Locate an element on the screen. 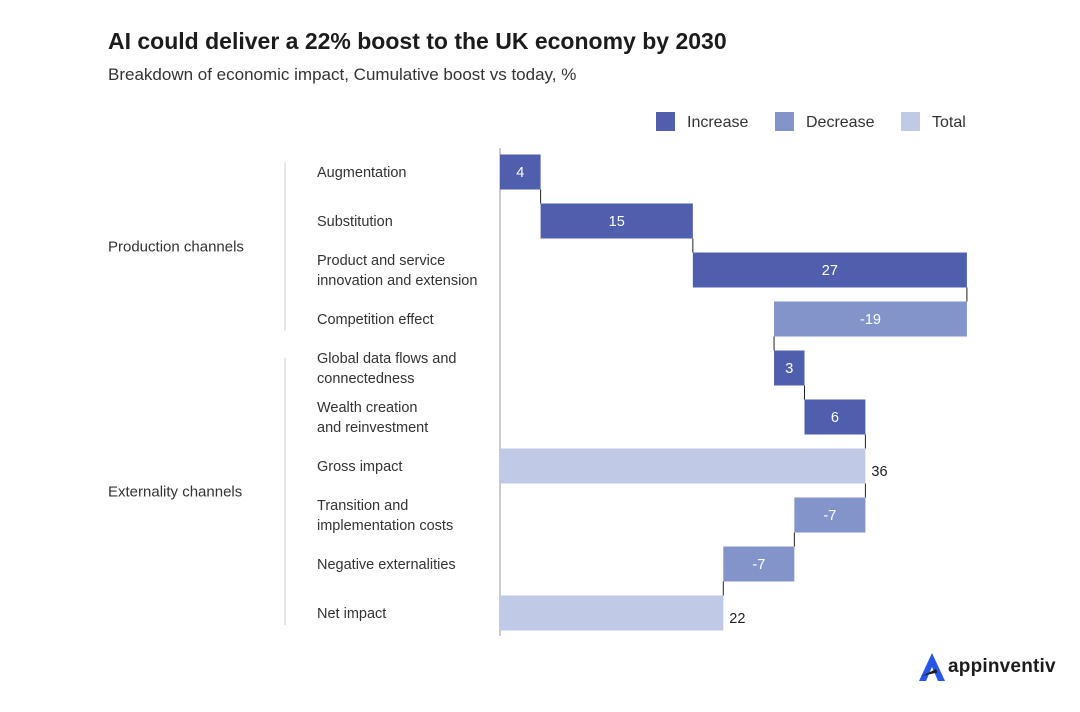 The height and width of the screenshot is (712, 1080). legend-label-decrease: Decrease is located at coordinates (840, 122).